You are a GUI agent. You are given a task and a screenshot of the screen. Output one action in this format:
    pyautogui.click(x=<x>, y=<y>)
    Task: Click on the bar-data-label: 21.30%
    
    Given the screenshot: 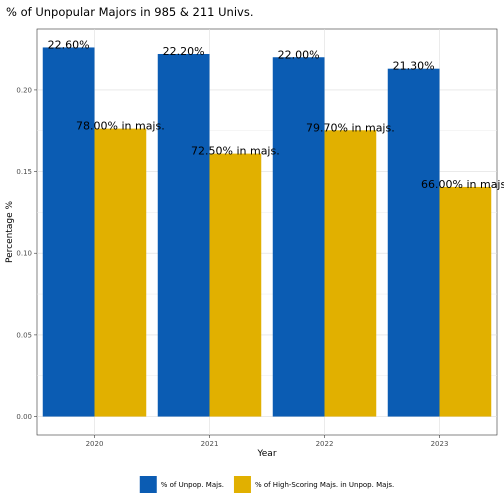 What is the action you would take?
    pyautogui.click(x=414, y=66)
    